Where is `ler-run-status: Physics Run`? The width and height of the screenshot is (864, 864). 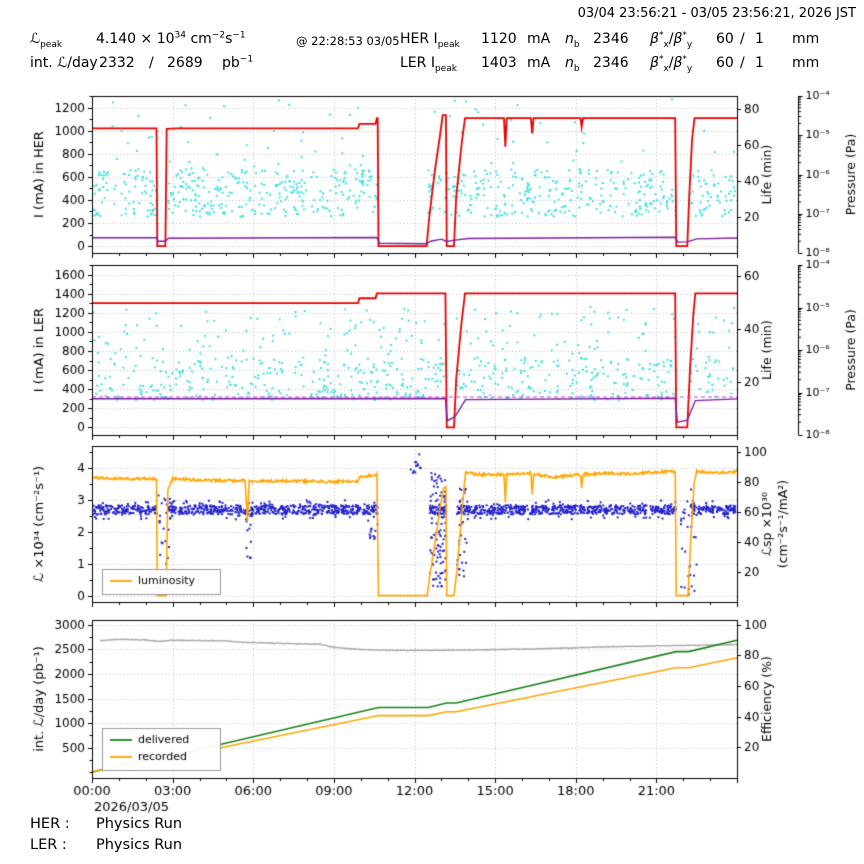 ler-run-status: Physics Run is located at coordinates (139, 845).